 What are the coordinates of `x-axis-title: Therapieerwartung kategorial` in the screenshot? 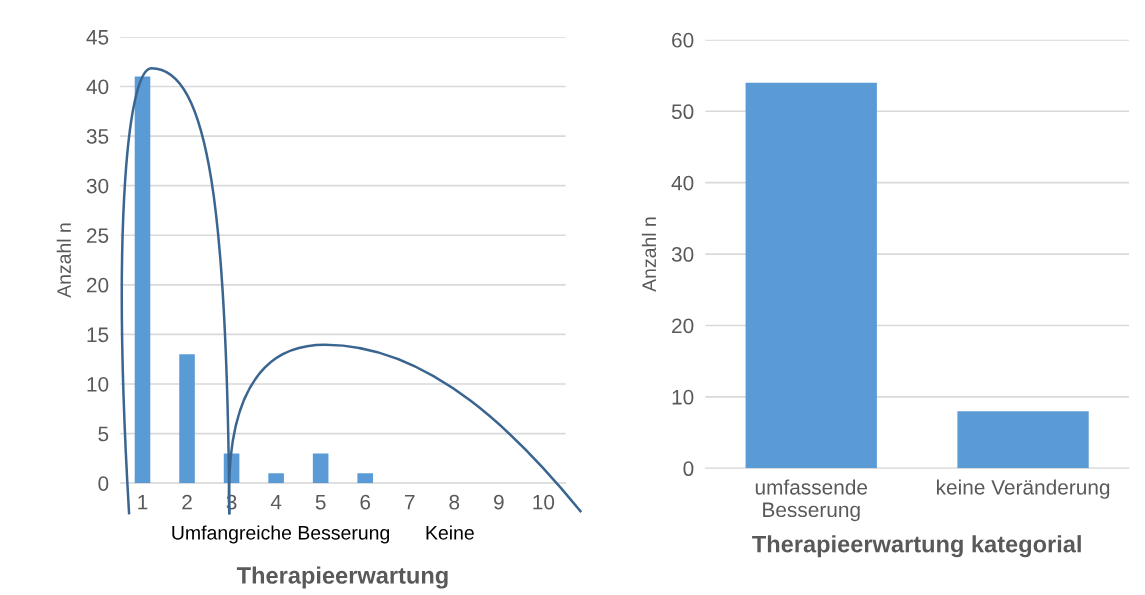 It's located at (916, 546).